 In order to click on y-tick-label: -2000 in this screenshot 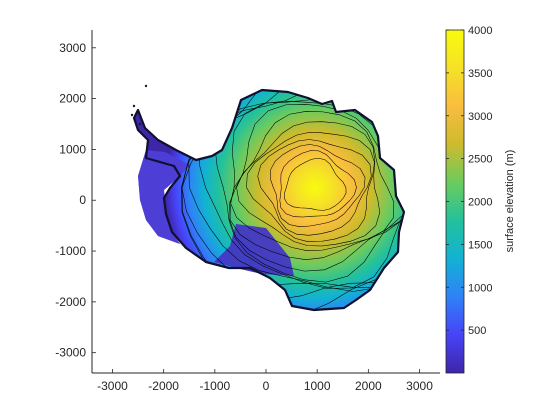, I will do `click(70, 302)`.